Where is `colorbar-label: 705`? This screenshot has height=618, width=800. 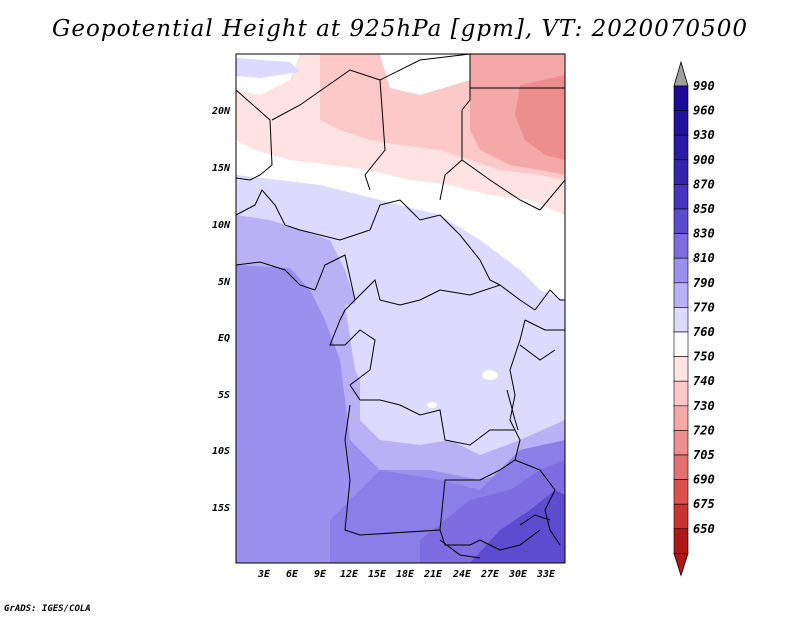 colorbar-label: 705 is located at coordinates (704, 455).